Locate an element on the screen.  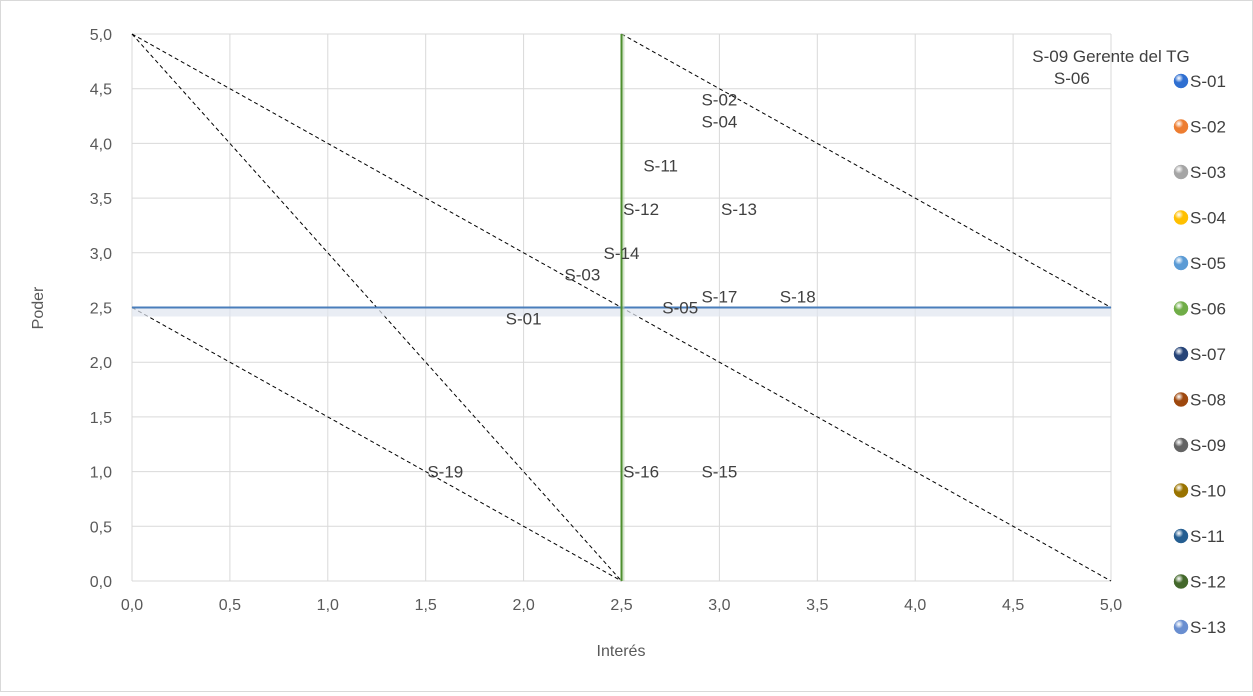
y-tick-label: 2,5 is located at coordinates (101, 309).